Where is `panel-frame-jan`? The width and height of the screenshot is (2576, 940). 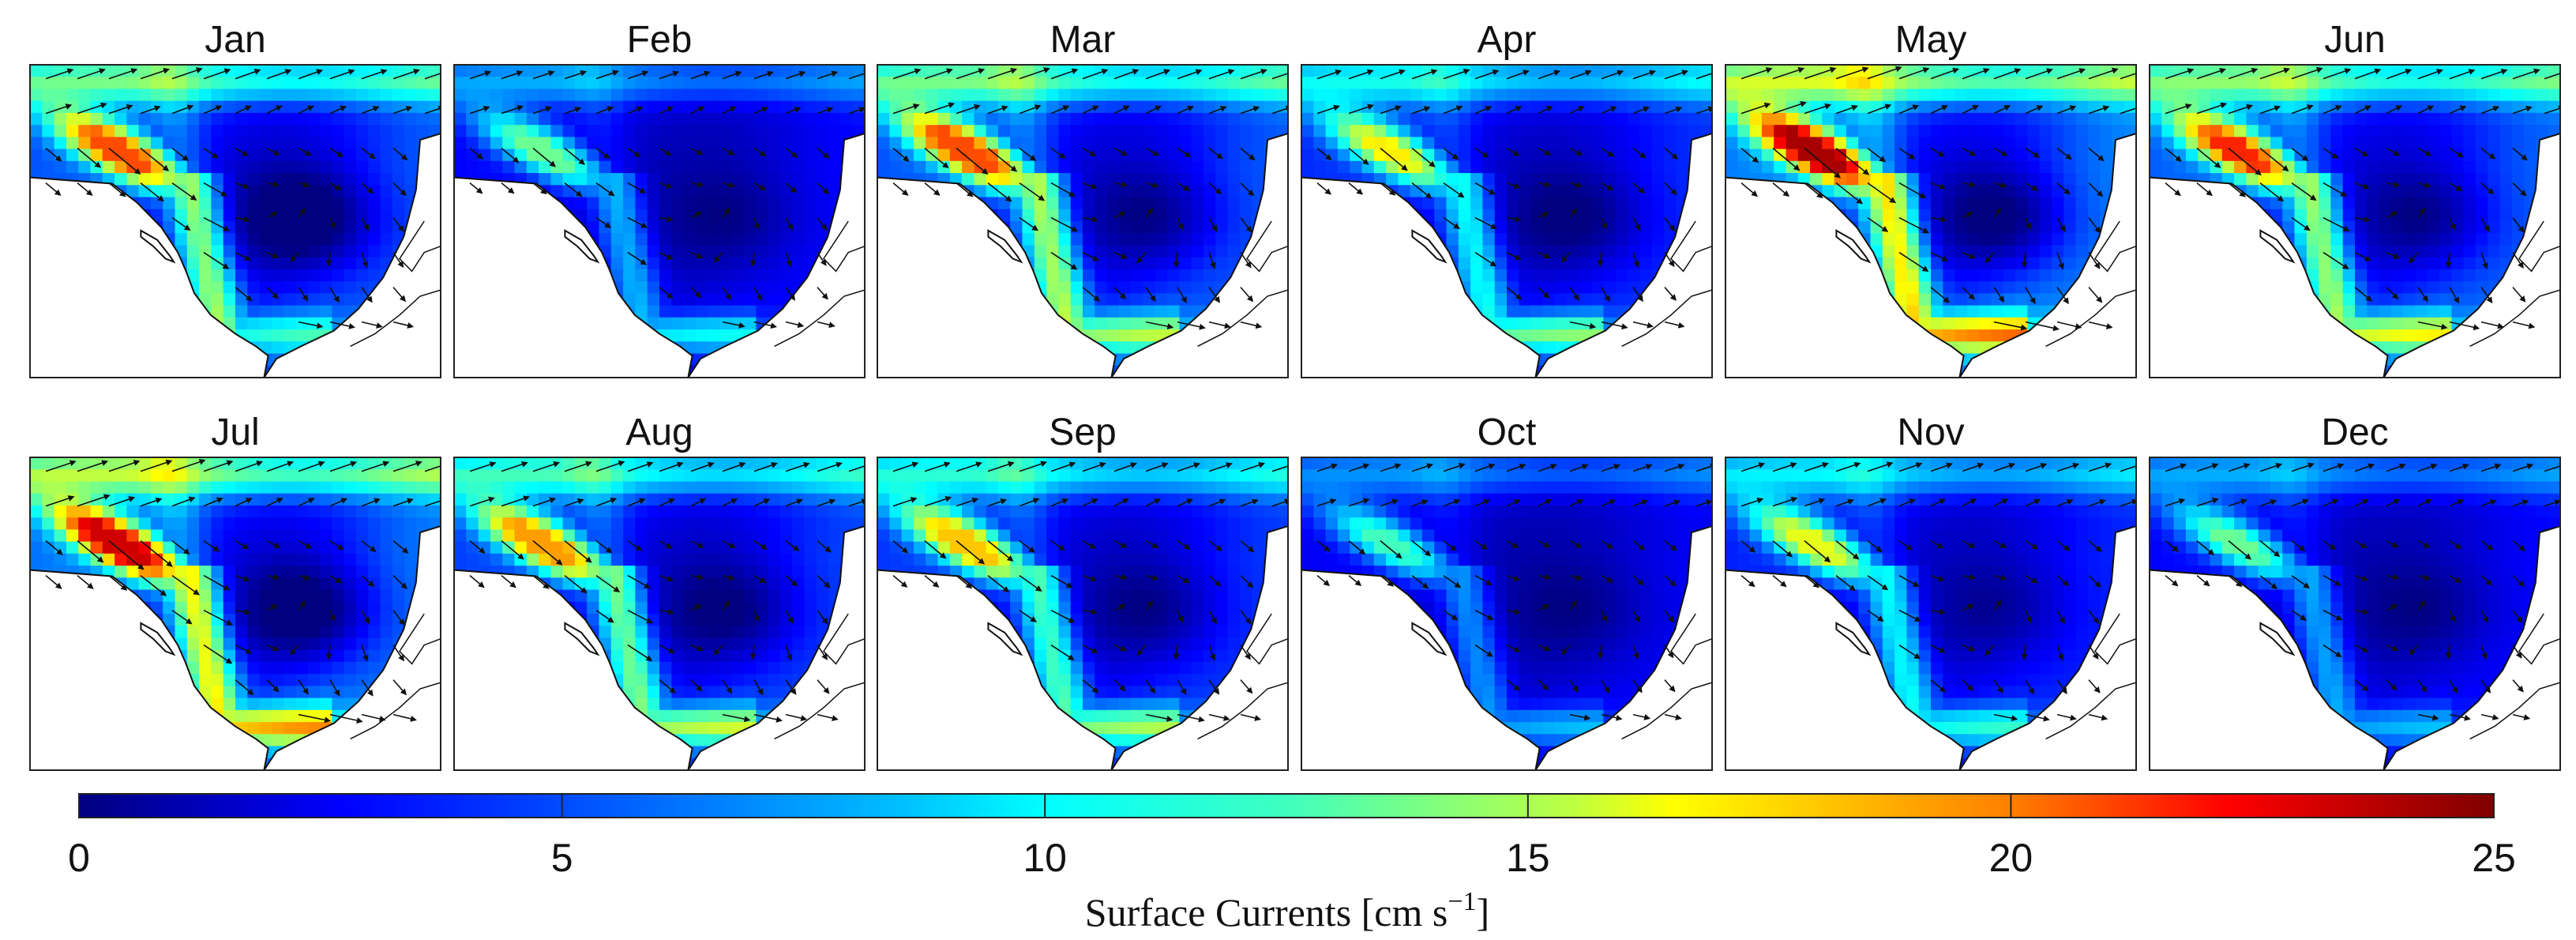
panel-frame-jan is located at coordinates (235, 221).